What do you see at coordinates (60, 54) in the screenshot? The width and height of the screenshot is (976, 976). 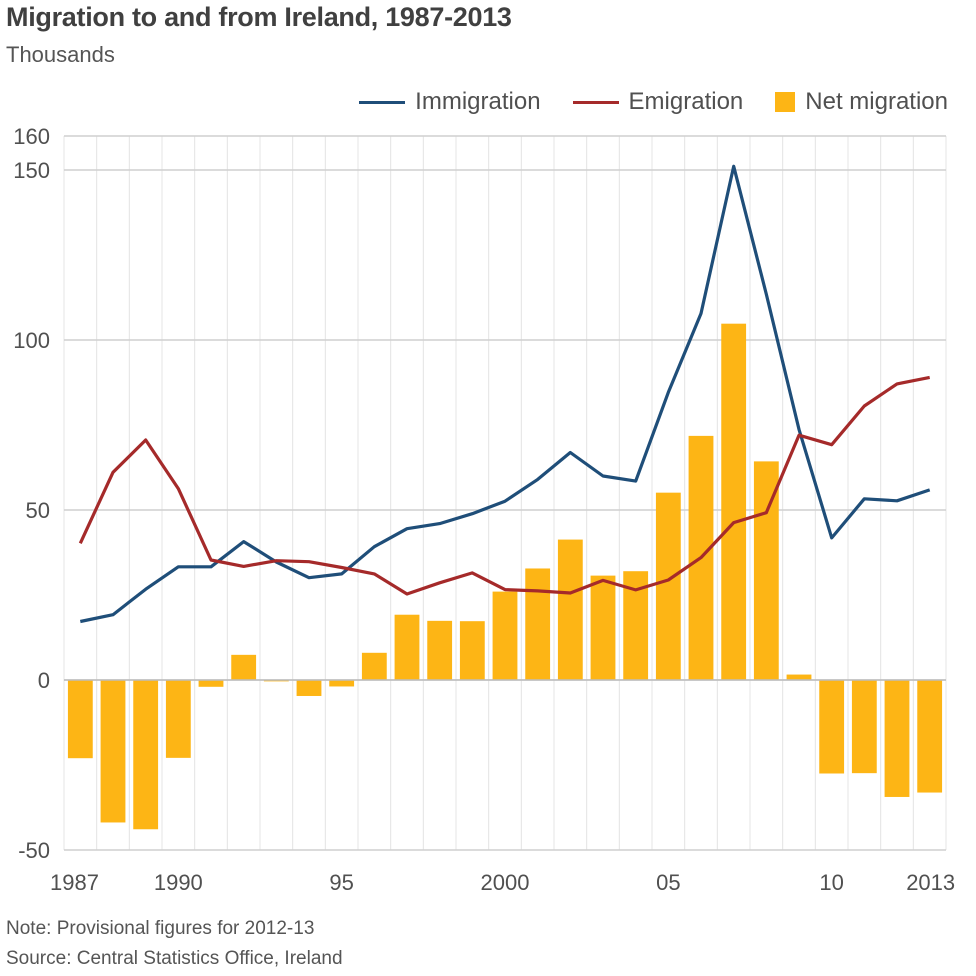 I see `chart-subtitle: Thousands` at bounding box center [60, 54].